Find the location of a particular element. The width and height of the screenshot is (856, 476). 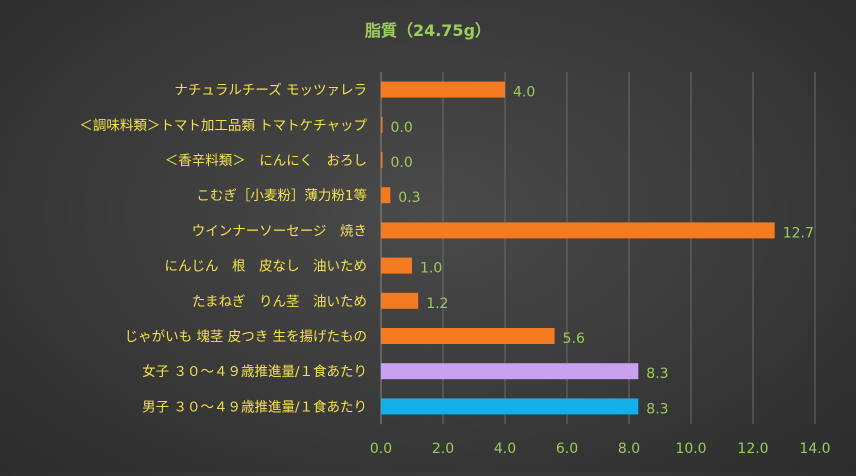

data-label: 0.3 is located at coordinates (409, 198).